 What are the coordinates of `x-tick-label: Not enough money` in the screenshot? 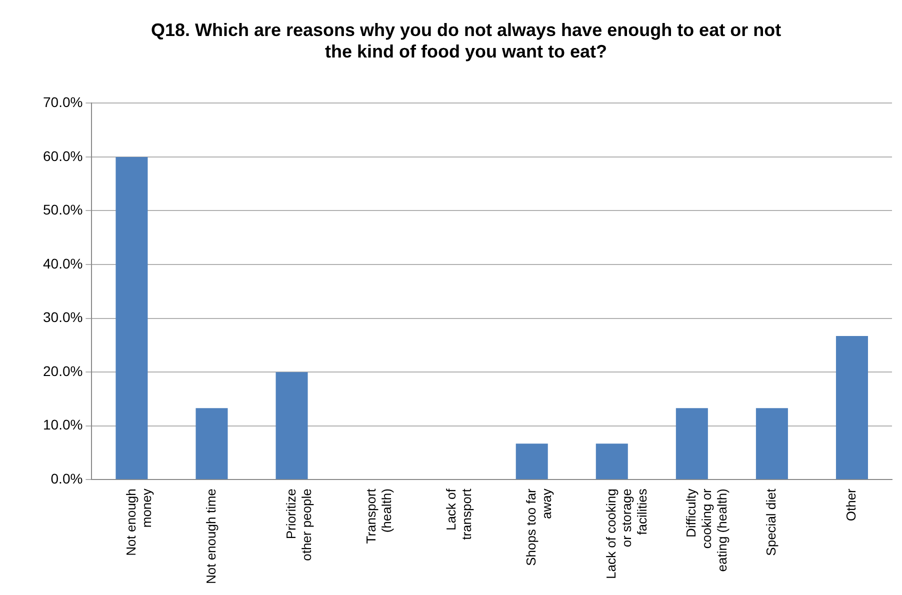 It's located at (138, 522).